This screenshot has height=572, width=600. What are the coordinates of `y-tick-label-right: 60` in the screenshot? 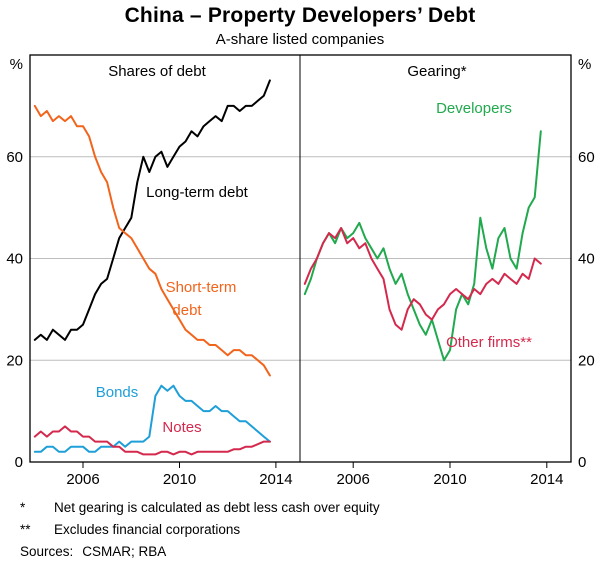 It's located at (586, 157).